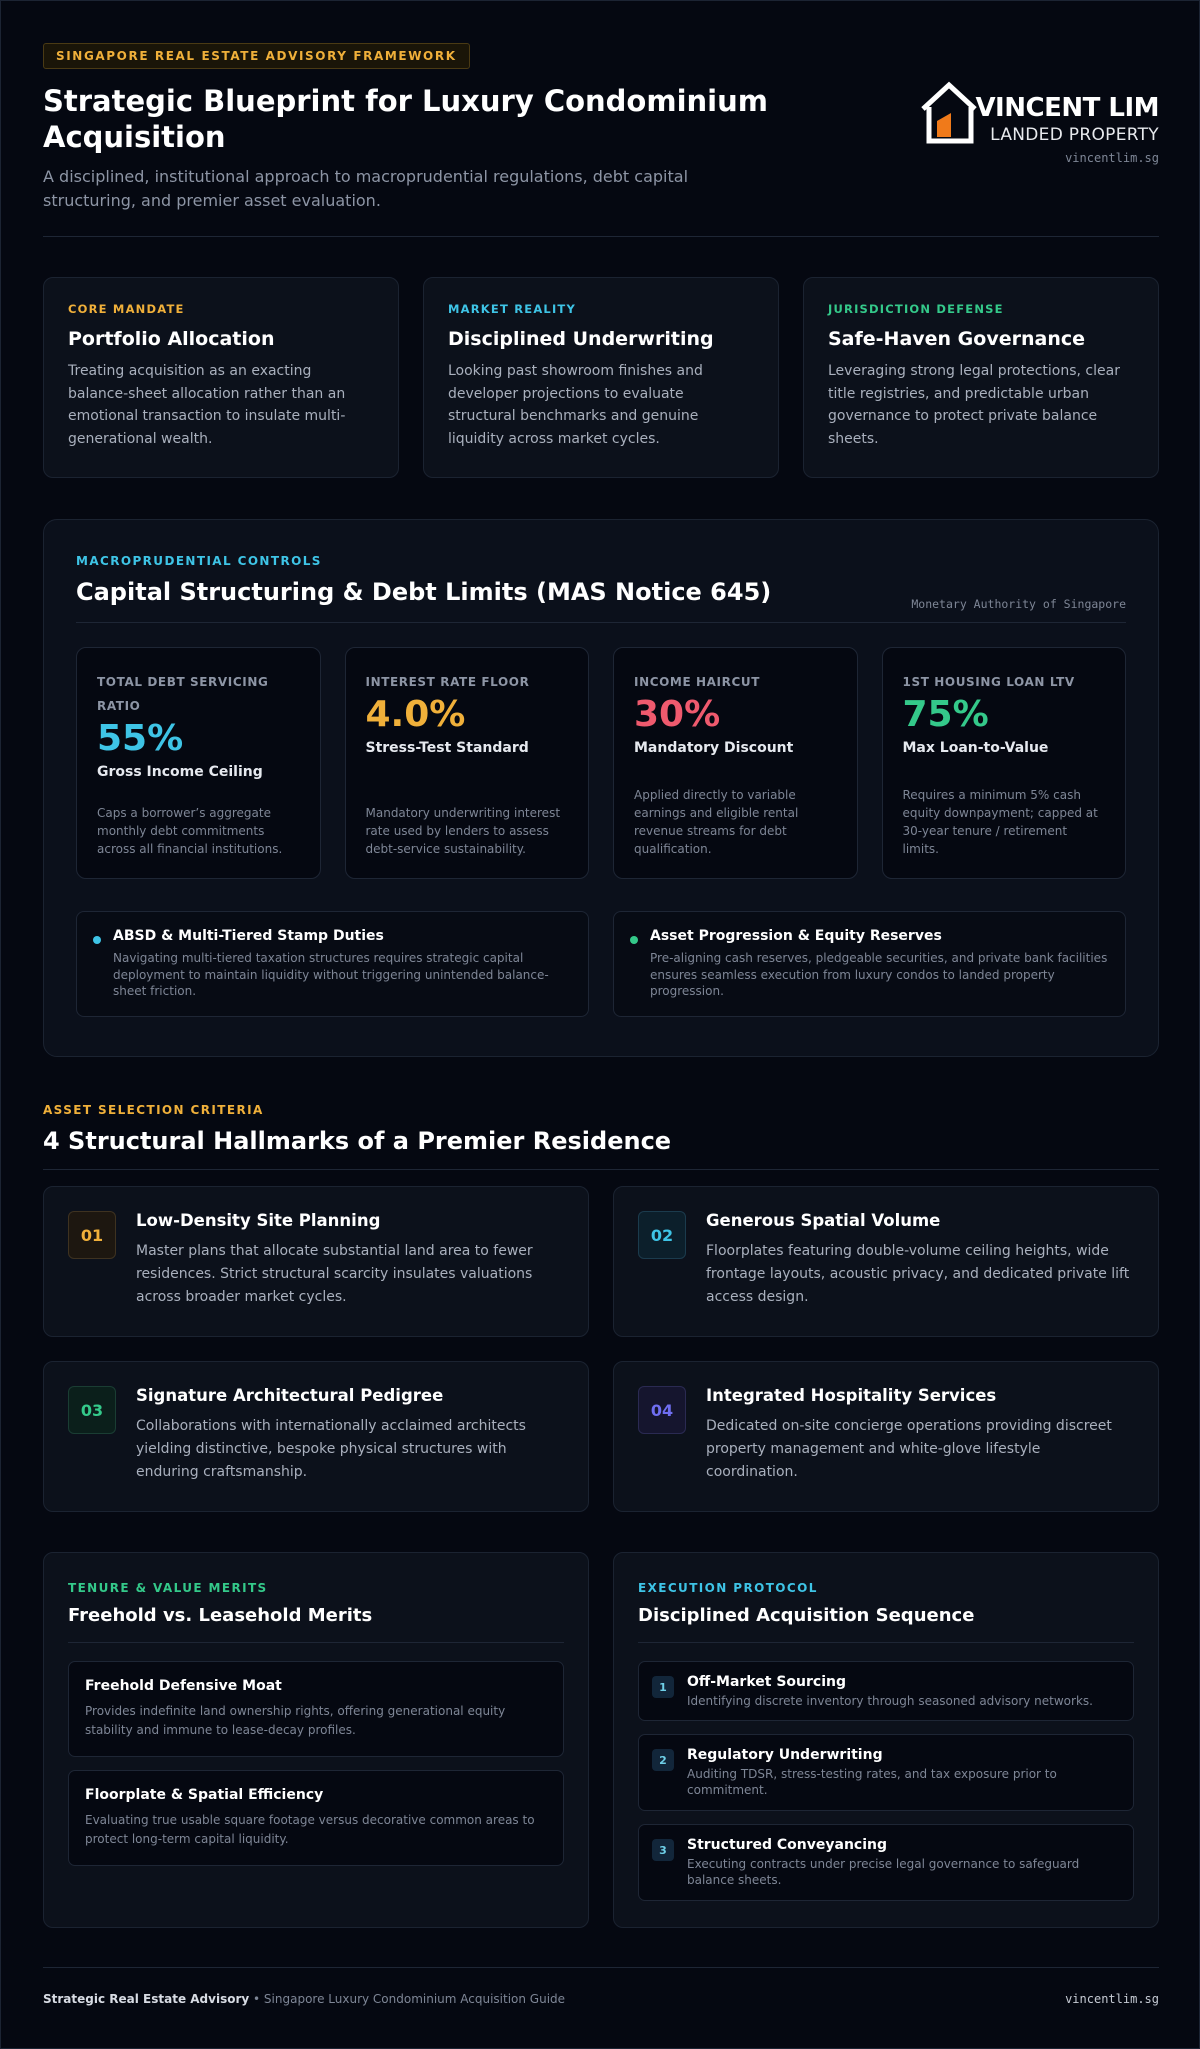 Image resolution: width=1200 pixels, height=2049 pixels. What do you see at coordinates (796, 936) in the screenshot?
I see `note-title: Asset Progression & Equity Reserves` at bounding box center [796, 936].